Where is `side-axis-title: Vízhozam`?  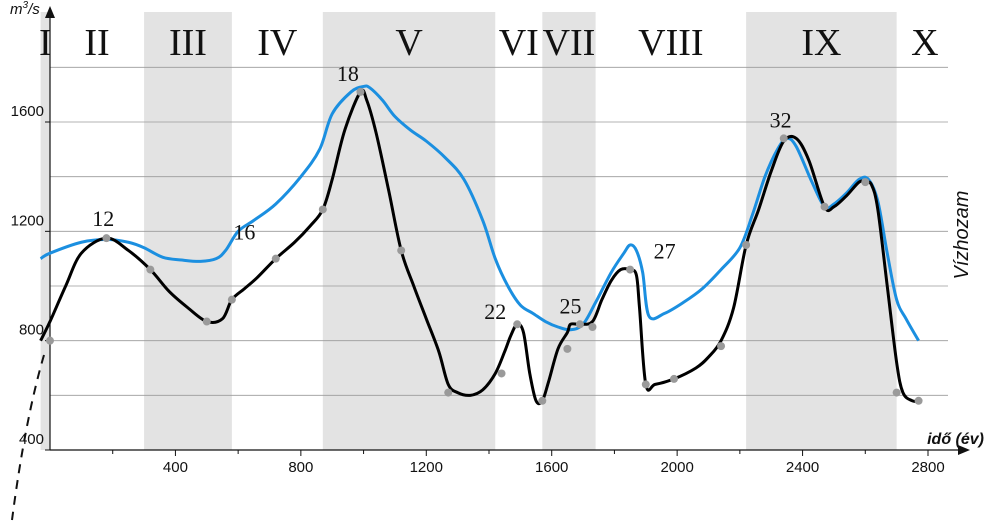 side-axis-title: Vízhozam is located at coordinates (962, 235).